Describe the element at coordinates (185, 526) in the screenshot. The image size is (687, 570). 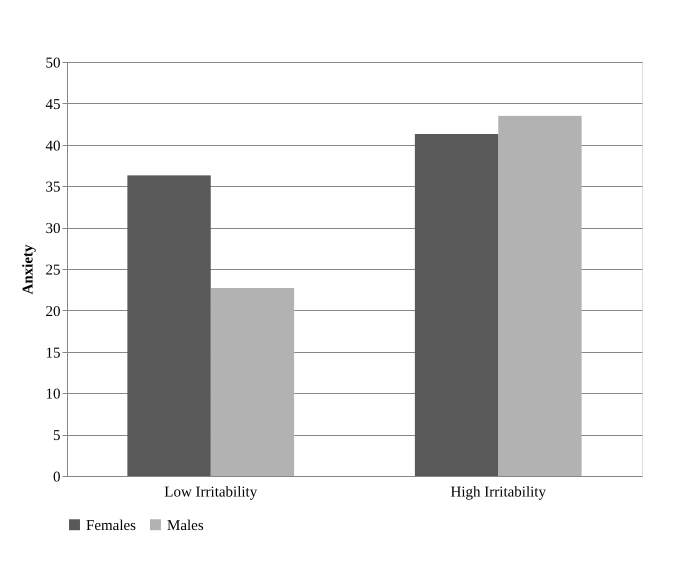
I see `legend-label: Males` at that location.